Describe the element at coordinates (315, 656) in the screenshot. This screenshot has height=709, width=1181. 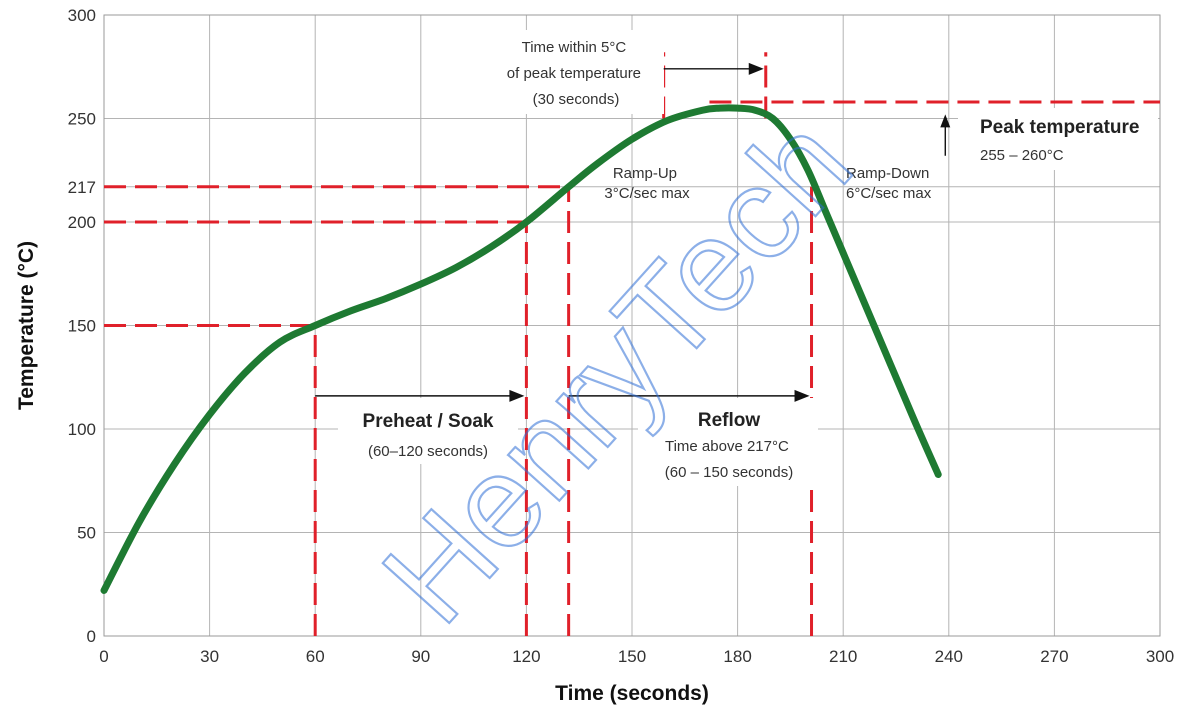
I see `x-tick-label-60: 60` at that location.